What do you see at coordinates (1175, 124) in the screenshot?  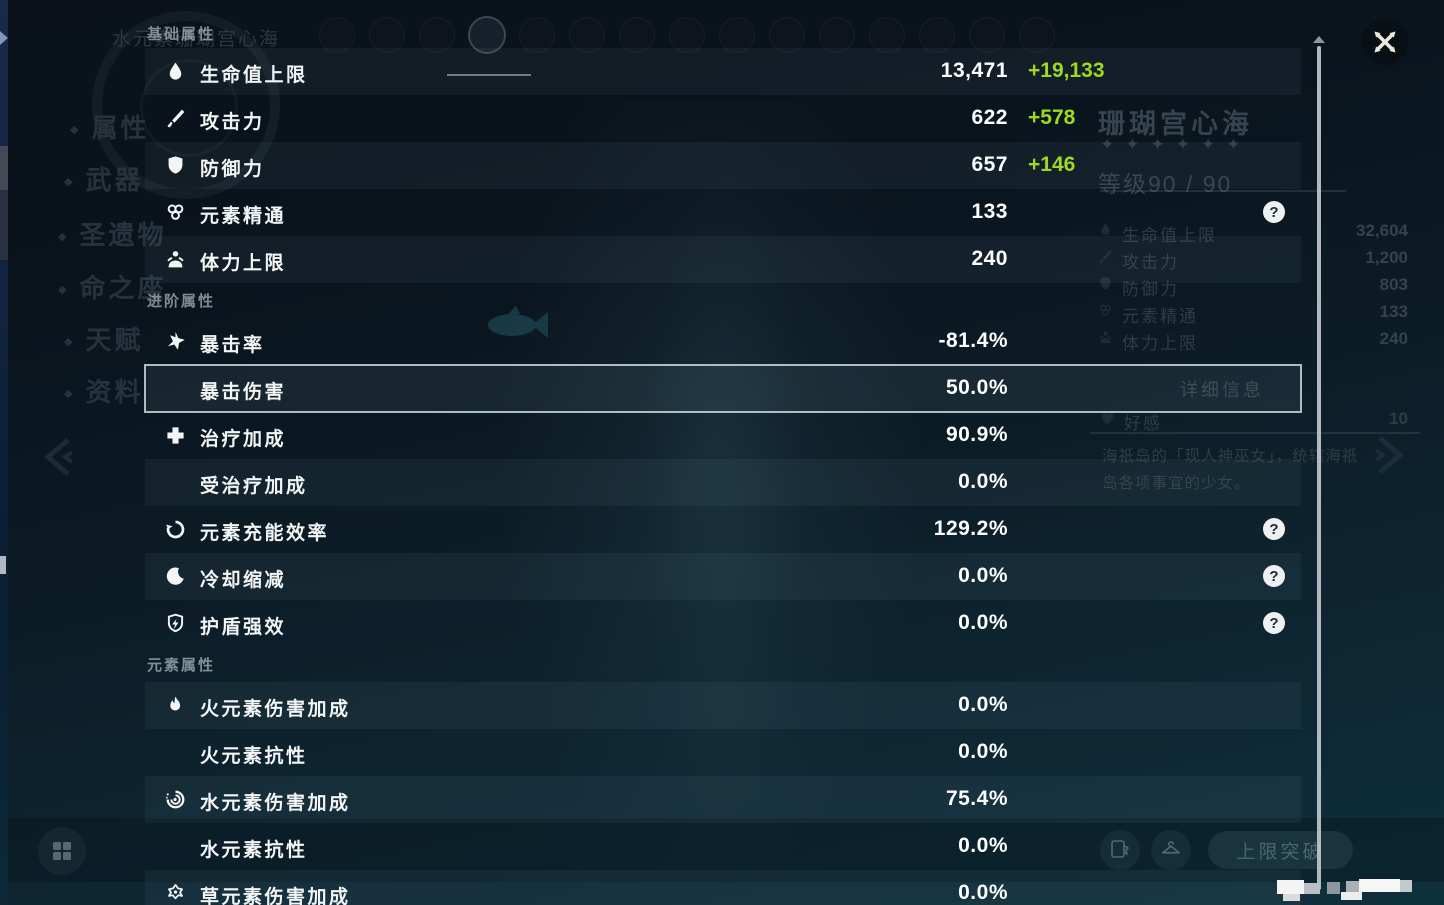 I see `character-name: 珊瑚宫心海` at bounding box center [1175, 124].